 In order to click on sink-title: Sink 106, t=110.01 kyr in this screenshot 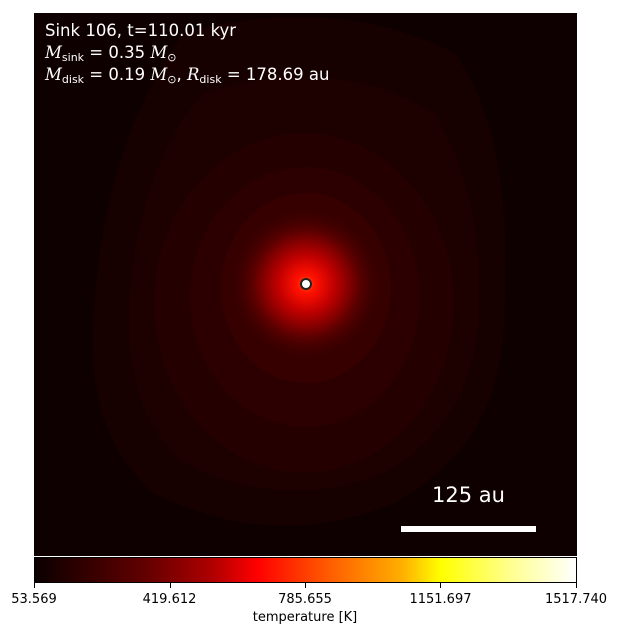, I will do `click(141, 30)`.